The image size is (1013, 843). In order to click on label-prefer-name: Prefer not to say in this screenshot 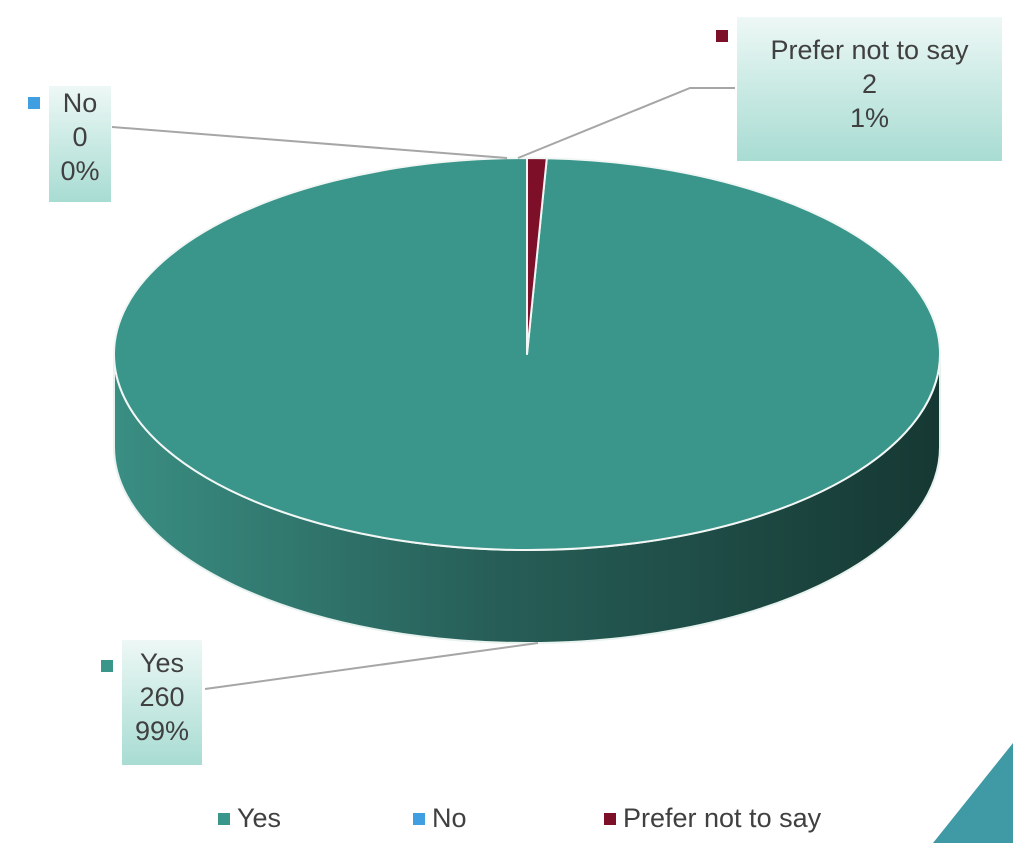, I will do `click(869, 50)`.